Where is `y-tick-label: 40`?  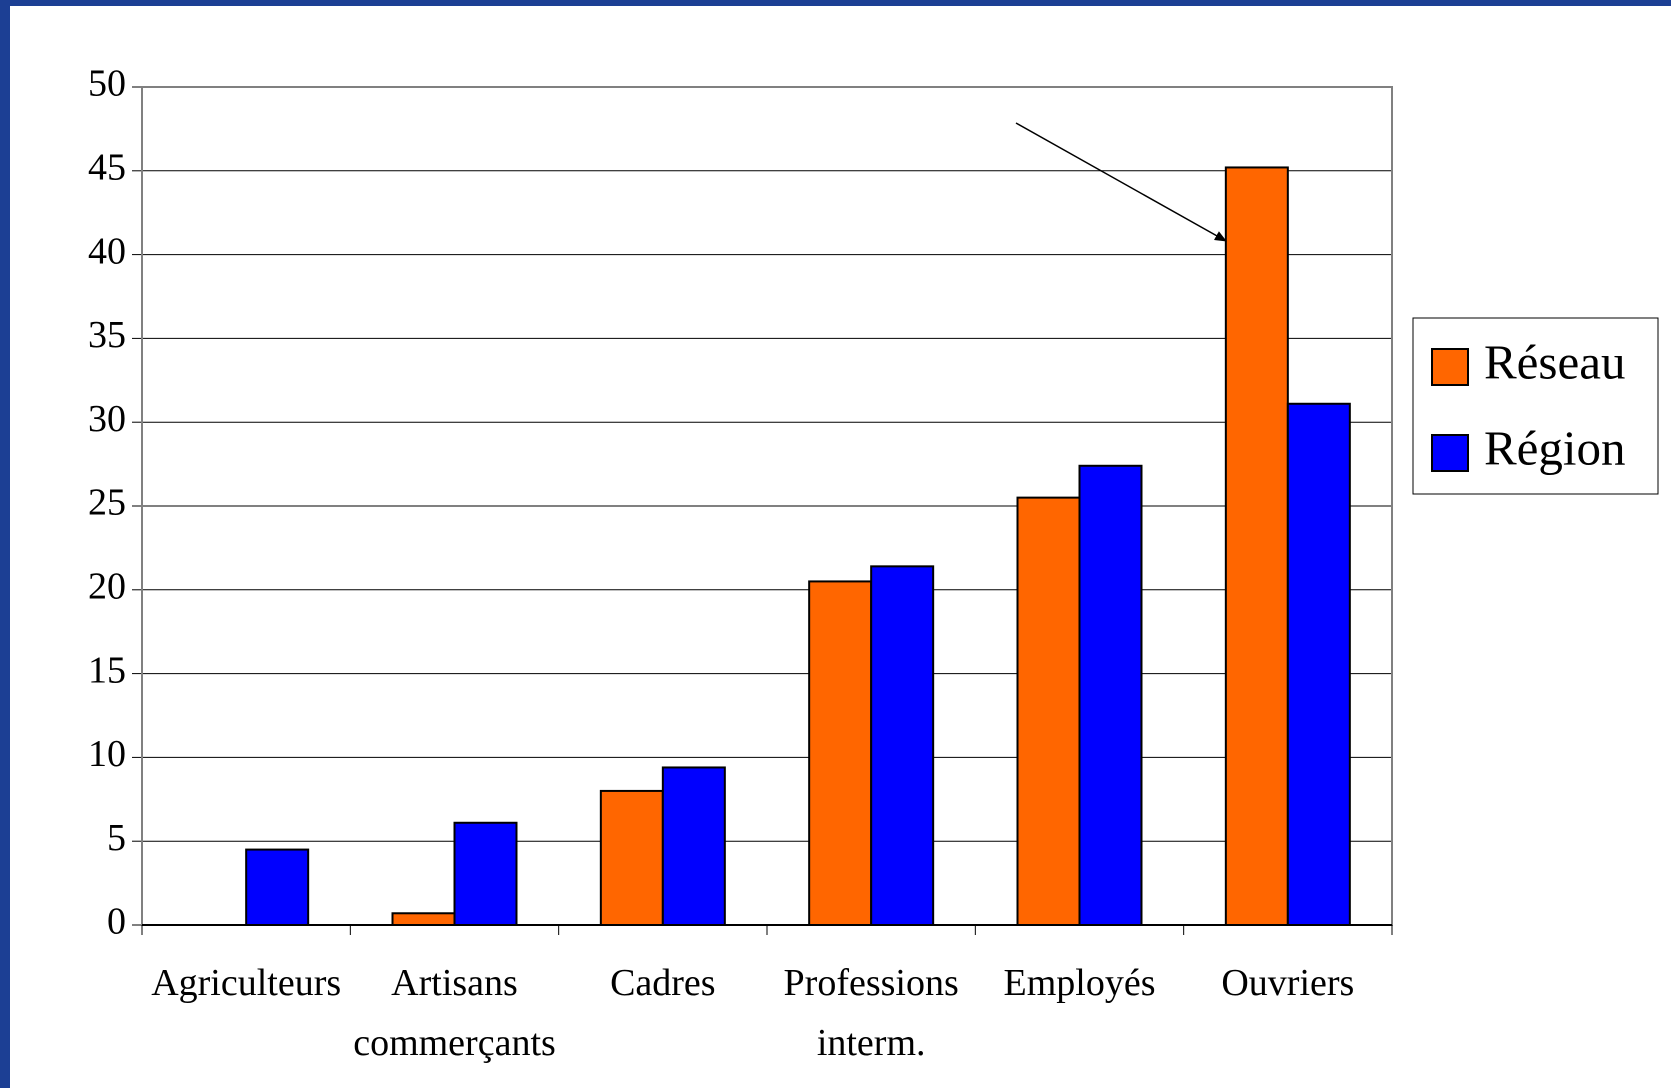 y-tick-label: 40 is located at coordinates (107, 251).